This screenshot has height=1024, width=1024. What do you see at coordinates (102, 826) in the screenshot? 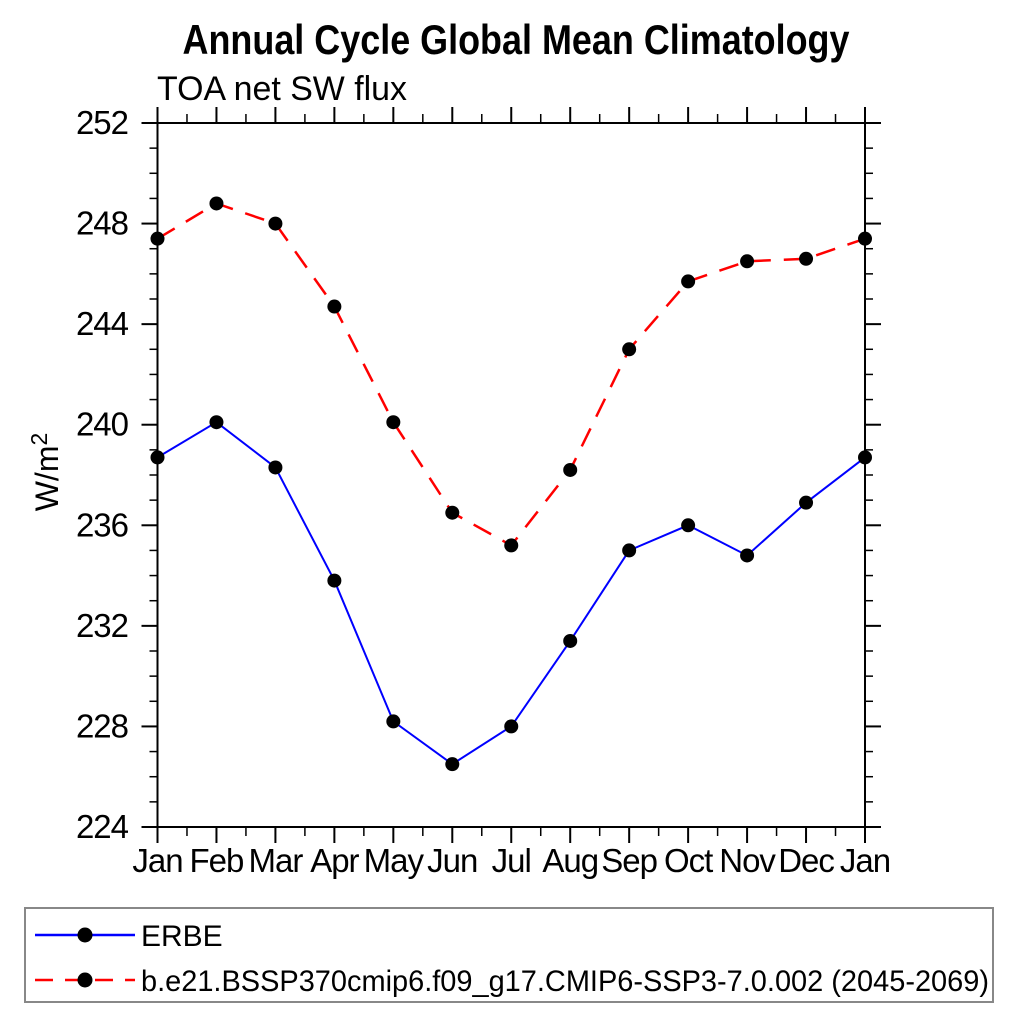
I see `y-axis-tick-label: 224` at bounding box center [102, 826].